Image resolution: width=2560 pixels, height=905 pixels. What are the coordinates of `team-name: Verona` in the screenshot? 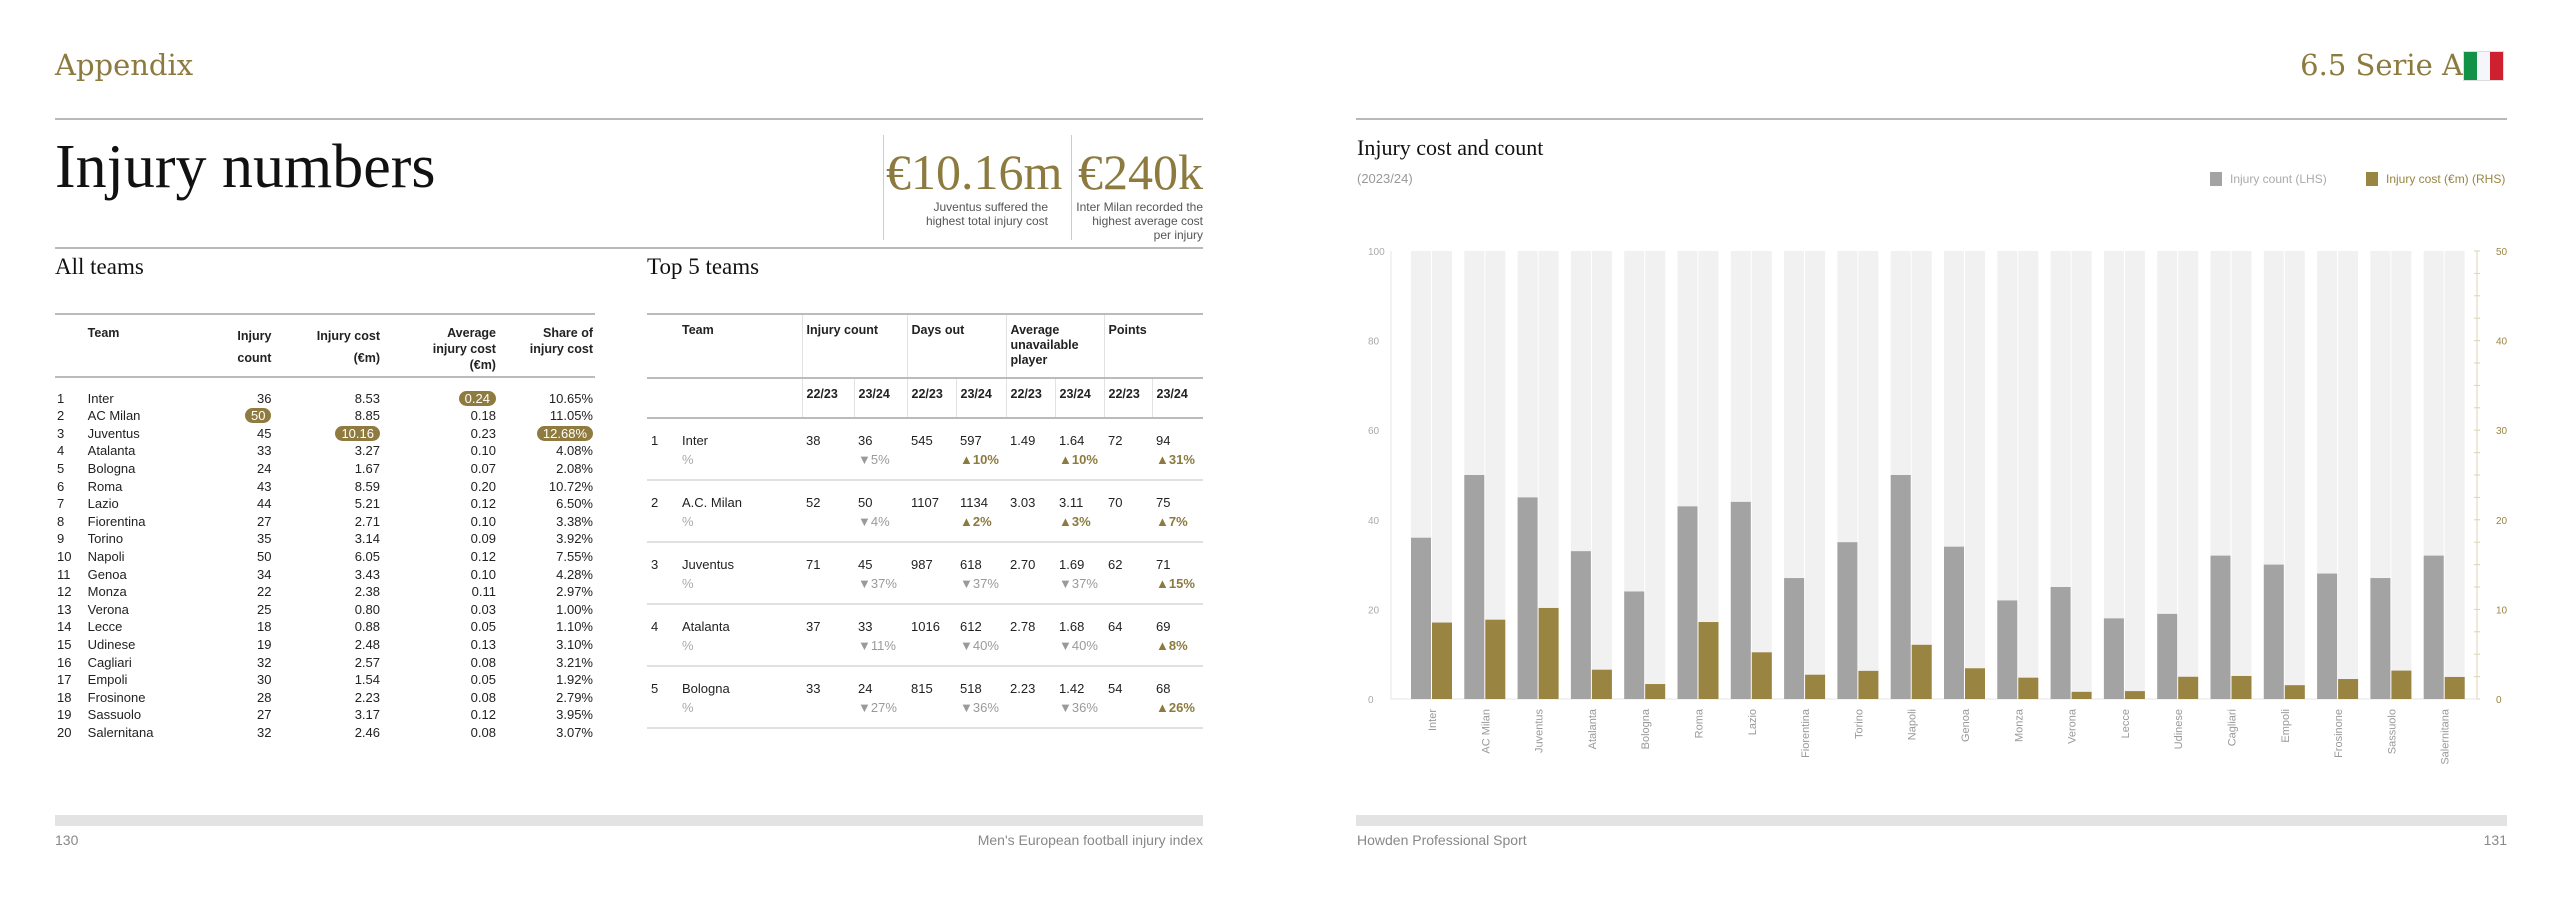 It's located at (108, 609).